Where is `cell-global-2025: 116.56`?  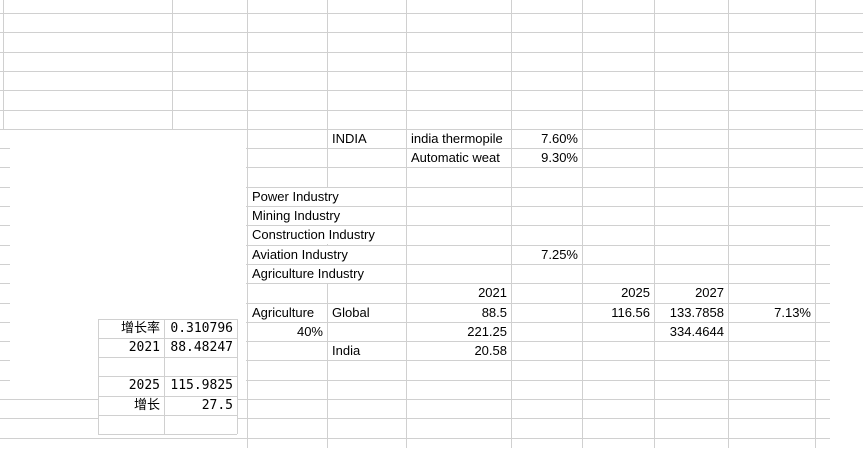 cell-global-2025: 116.56 is located at coordinates (618, 312).